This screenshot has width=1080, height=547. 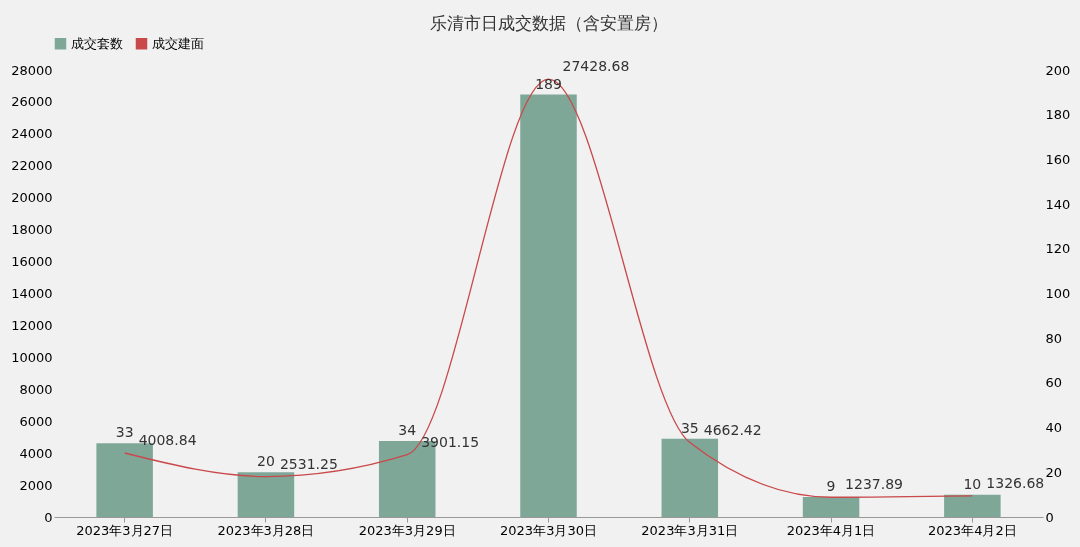 I want to click on y-tick-label: 14000, so click(x=32, y=293).